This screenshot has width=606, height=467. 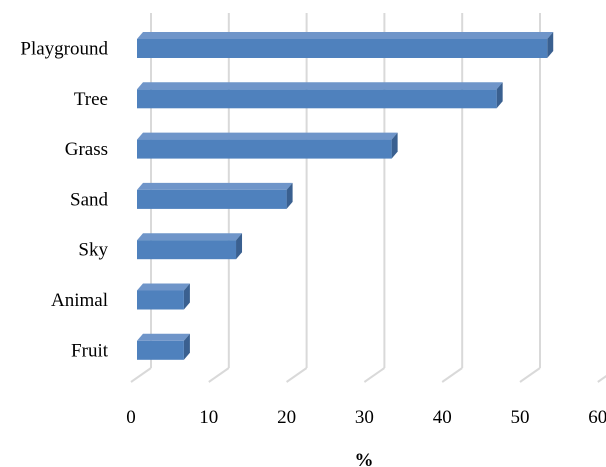 I want to click on x-tick-label: 30, so click(x=364, y=417).